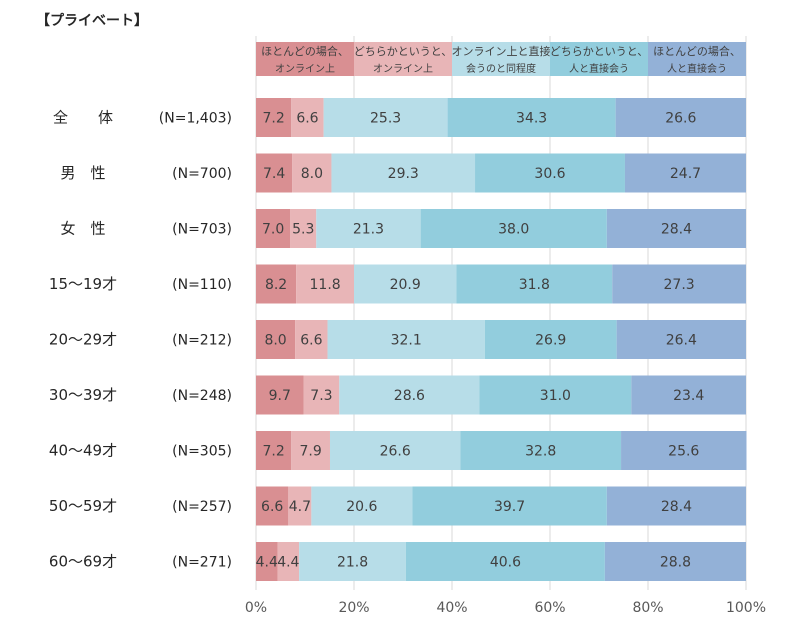 The width and height of the screenshot is (812, 636). Describe the element at coordinates (83, 451) in the screenshot. I see `category-label: 40～49才` at that location.